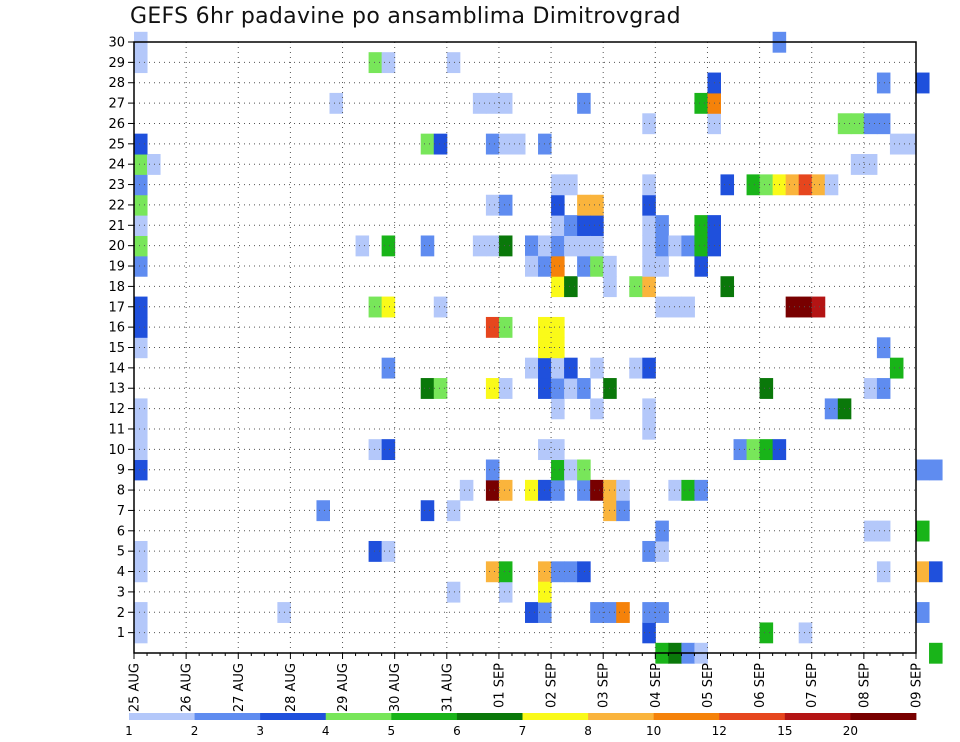  I want to click on y-tick-label: 10, so click(116, 450).